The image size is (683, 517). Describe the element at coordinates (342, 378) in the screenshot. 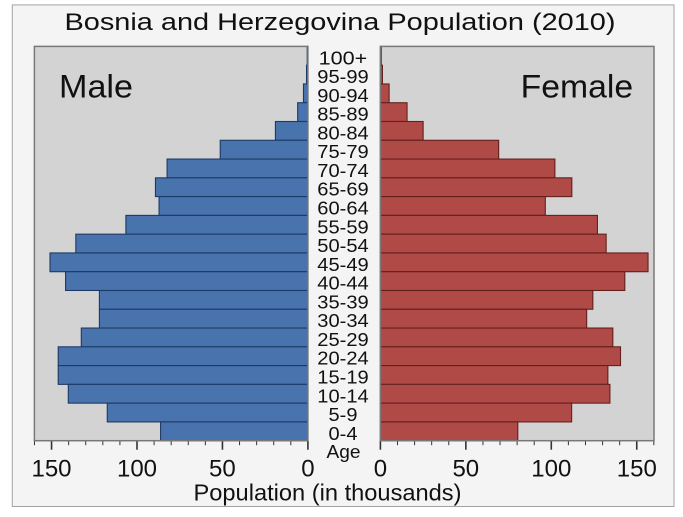

I see `svg-text: 15-19` at that location.